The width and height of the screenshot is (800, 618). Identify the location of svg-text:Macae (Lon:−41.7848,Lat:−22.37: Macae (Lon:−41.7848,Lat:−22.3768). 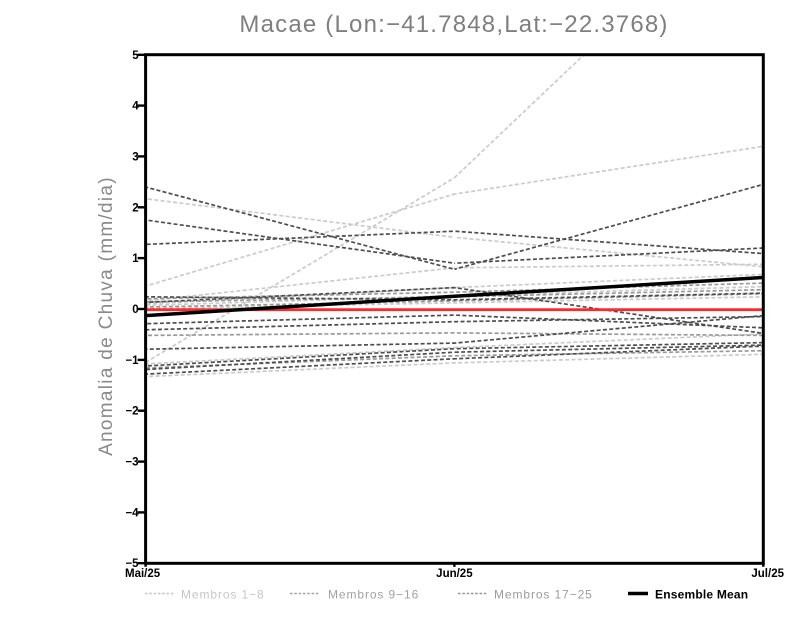
(453, 24).